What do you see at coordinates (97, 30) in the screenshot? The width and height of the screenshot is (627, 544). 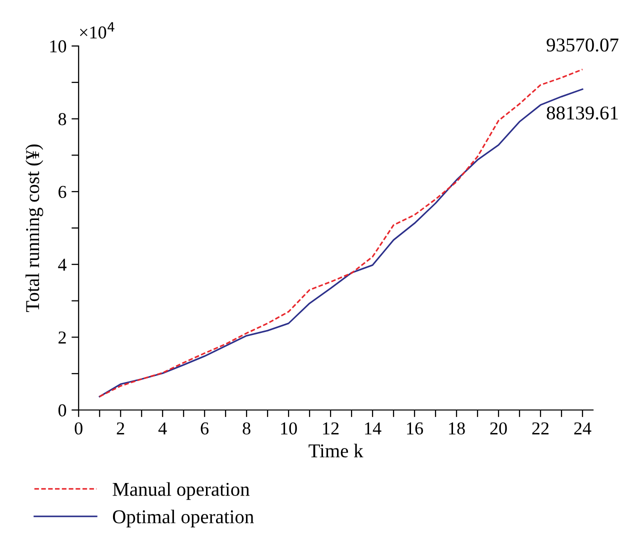 I see `text: ×10$^{4}$` at bounding box center [97, 30].